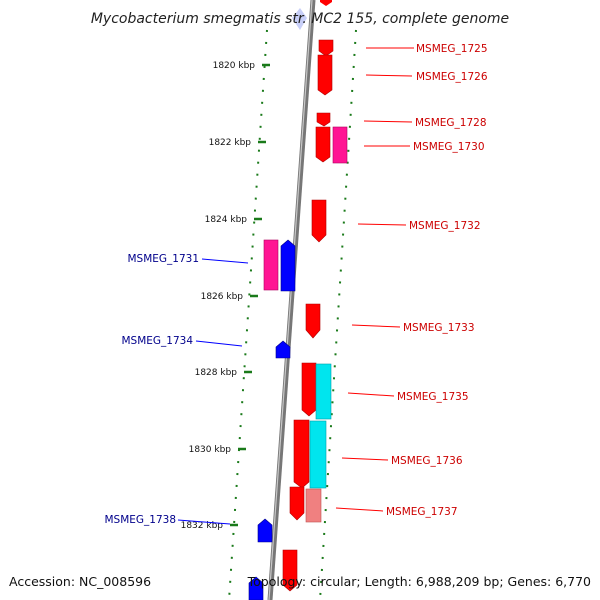  What do you see at coordinates (216, 373) in the screenshot?
I see `scale-tick-label: 1828 kbp` at bounding box center [216, 373].